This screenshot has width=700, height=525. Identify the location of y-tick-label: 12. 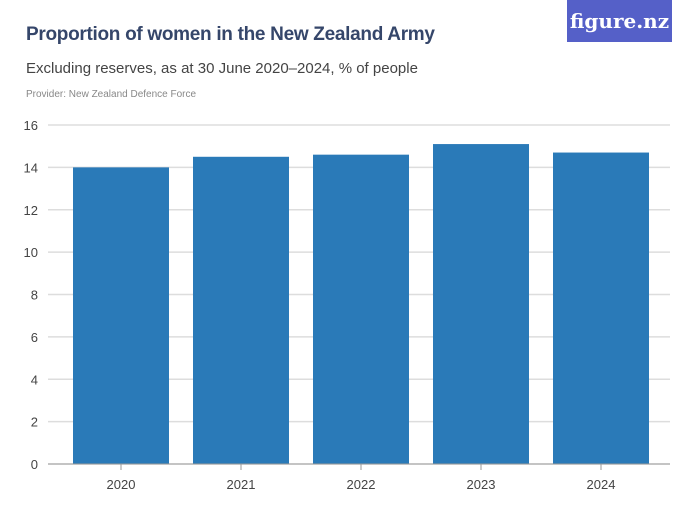
(31, 210).